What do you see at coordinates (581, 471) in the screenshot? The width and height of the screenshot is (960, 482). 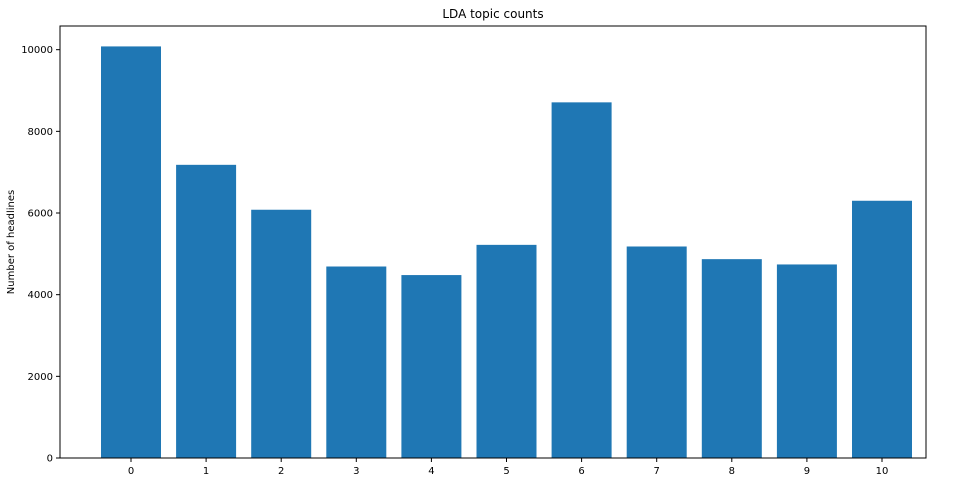 I see `x-tick-label: 6` at bounding box center [581, 471].